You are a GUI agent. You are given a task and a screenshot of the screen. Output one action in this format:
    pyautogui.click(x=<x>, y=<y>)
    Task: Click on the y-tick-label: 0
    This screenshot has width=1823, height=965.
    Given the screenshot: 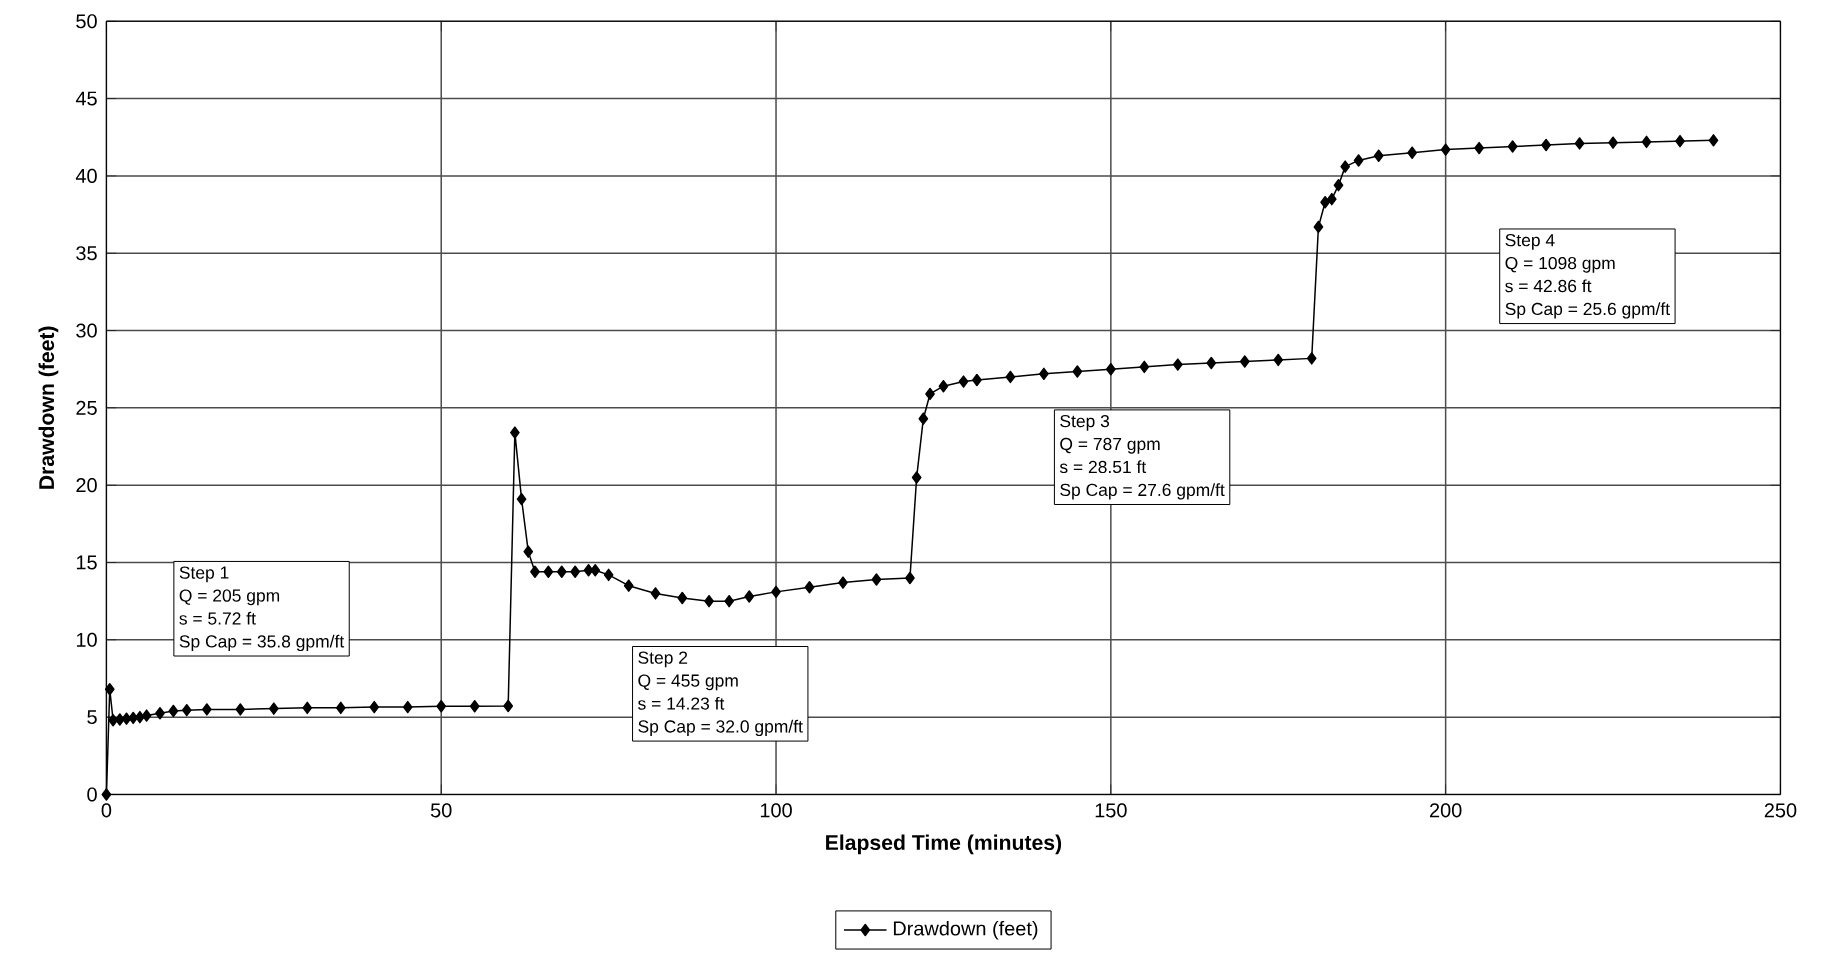 What is the action you would take?
    pyautogui.click(x=92, y=794)
    